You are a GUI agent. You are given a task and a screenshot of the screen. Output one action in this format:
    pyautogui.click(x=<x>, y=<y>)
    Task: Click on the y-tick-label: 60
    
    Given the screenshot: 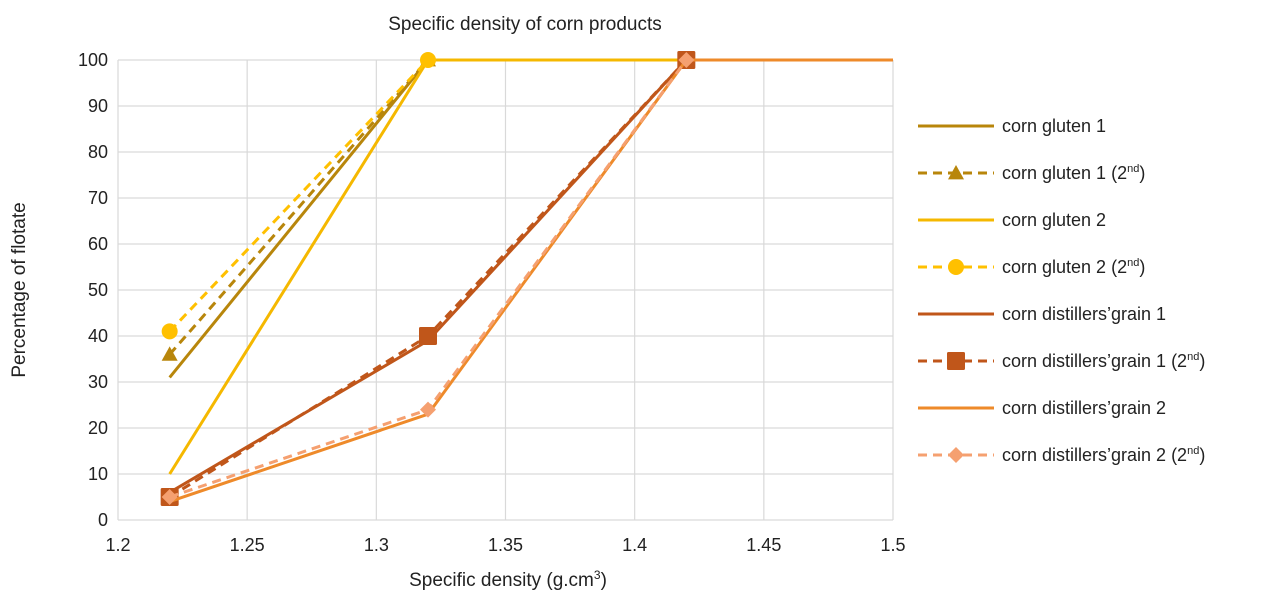 What is the action you would take?
    pyautogui.click(x=98, y=244)
    